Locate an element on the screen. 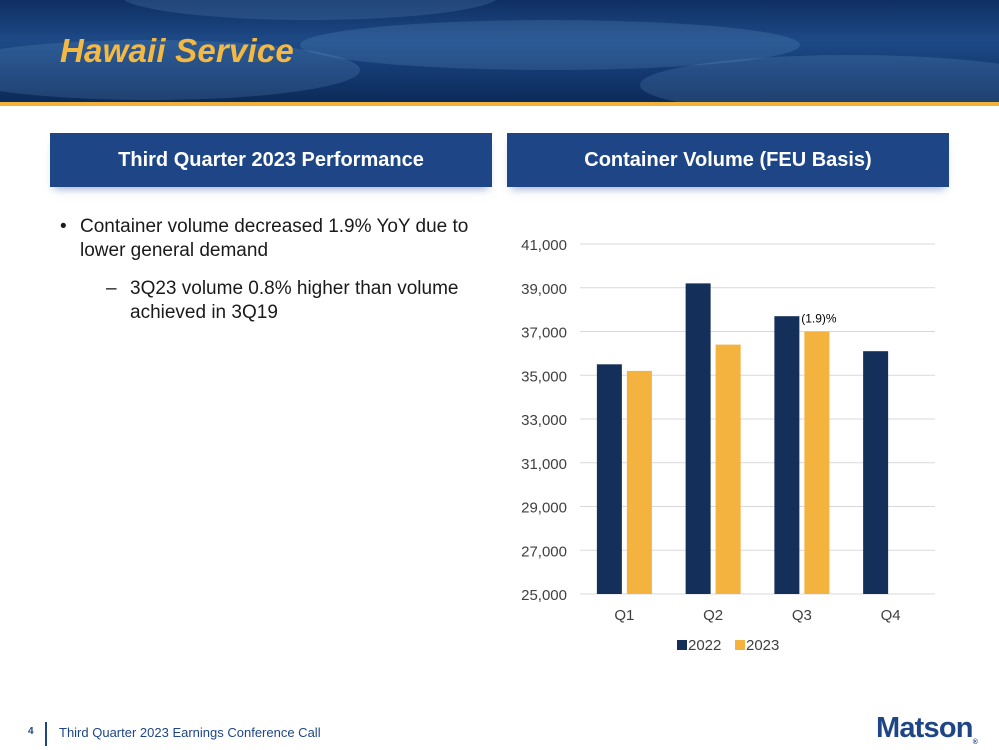 The width and height of the screenshot is (999, 750). x-tick-label: Q3 is located at coordinates (802, 615).